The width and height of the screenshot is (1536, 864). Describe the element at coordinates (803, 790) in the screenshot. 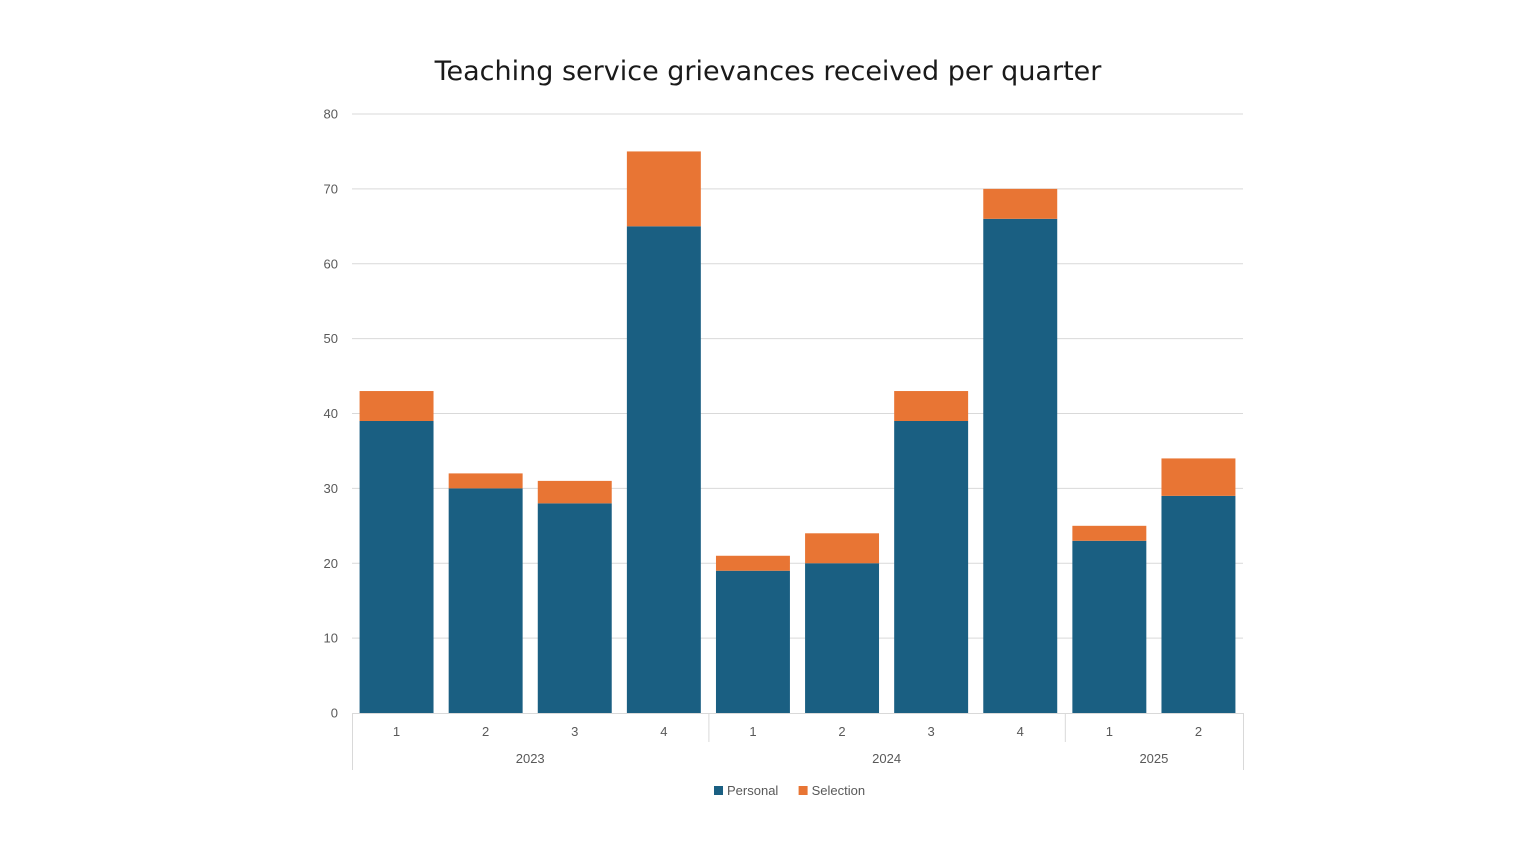

I see `legend-swatch-selection` at that location.